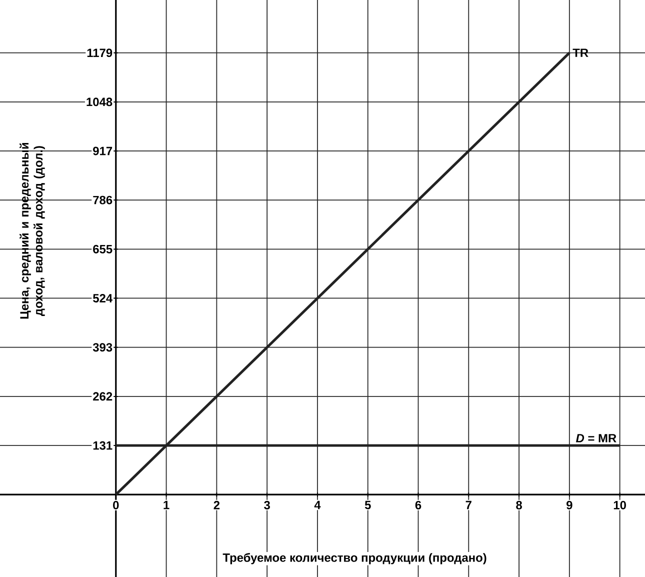 The image size is (645, 577). I want to click on x-tick-label: 4, so click(317, 505).